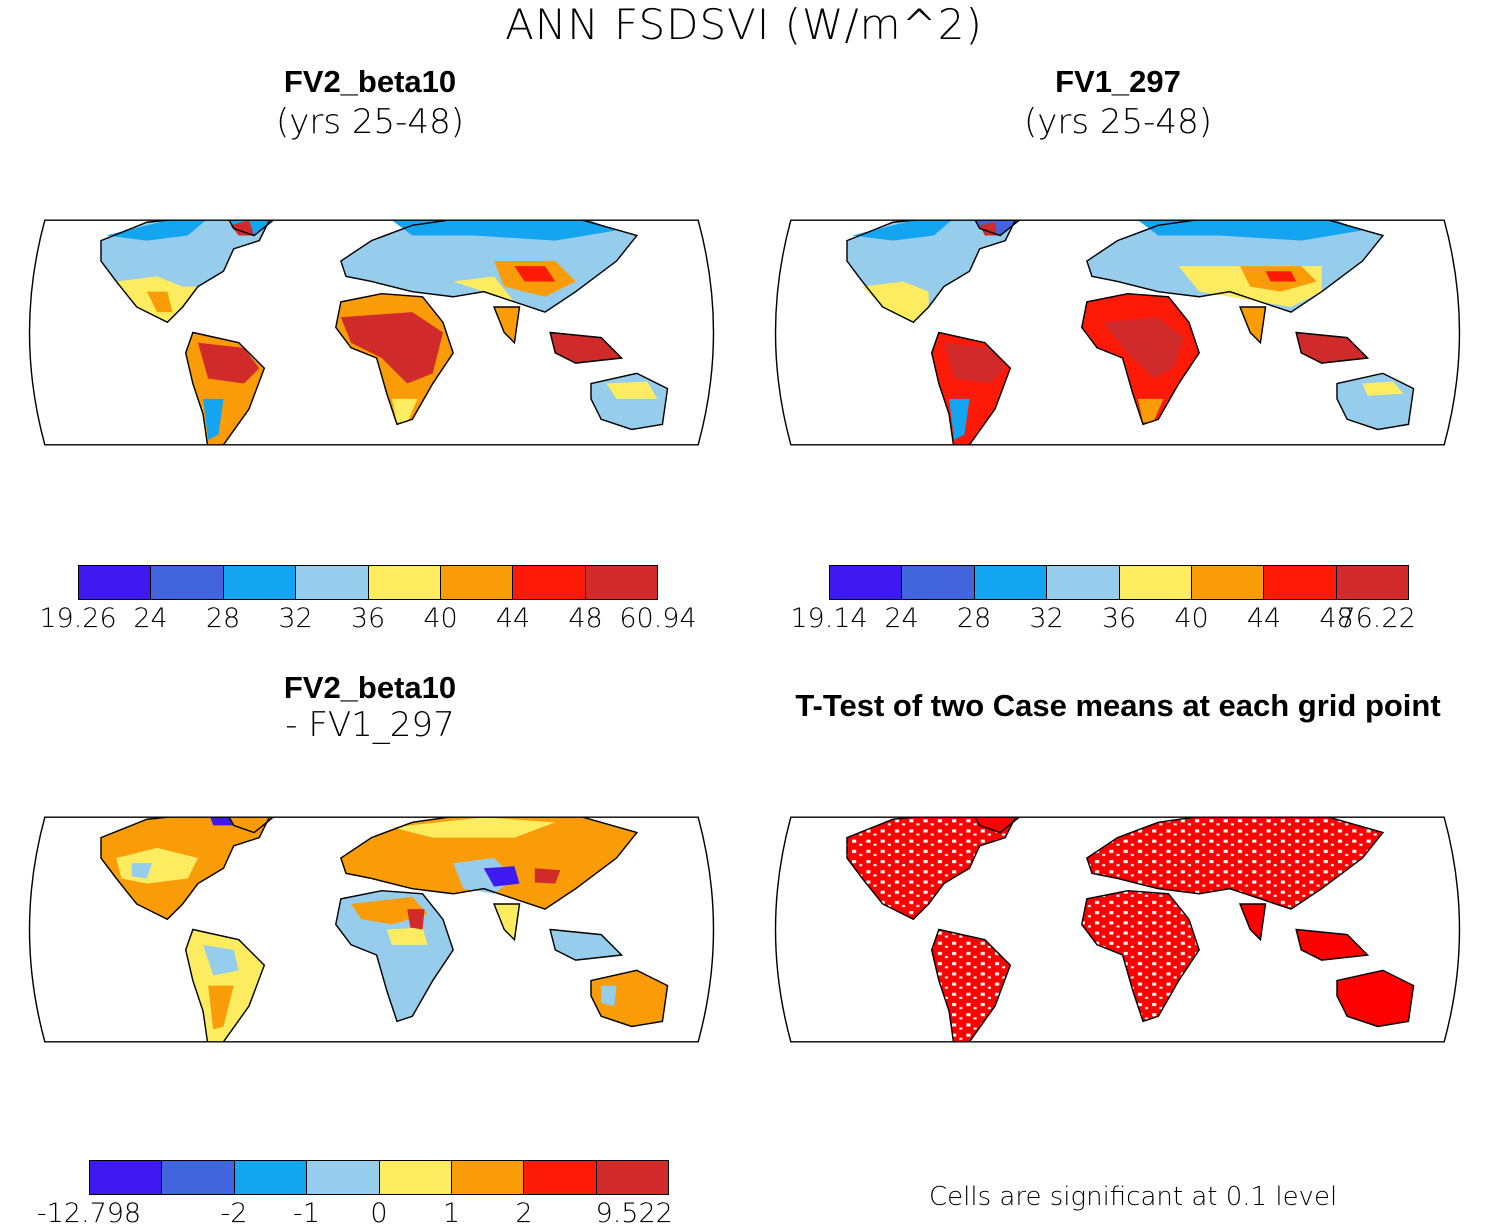  Describe the element at coordinates (1133, 1197) in the screenshot. I see `significance-note: Cells are significant at 0.1 level` at that location.